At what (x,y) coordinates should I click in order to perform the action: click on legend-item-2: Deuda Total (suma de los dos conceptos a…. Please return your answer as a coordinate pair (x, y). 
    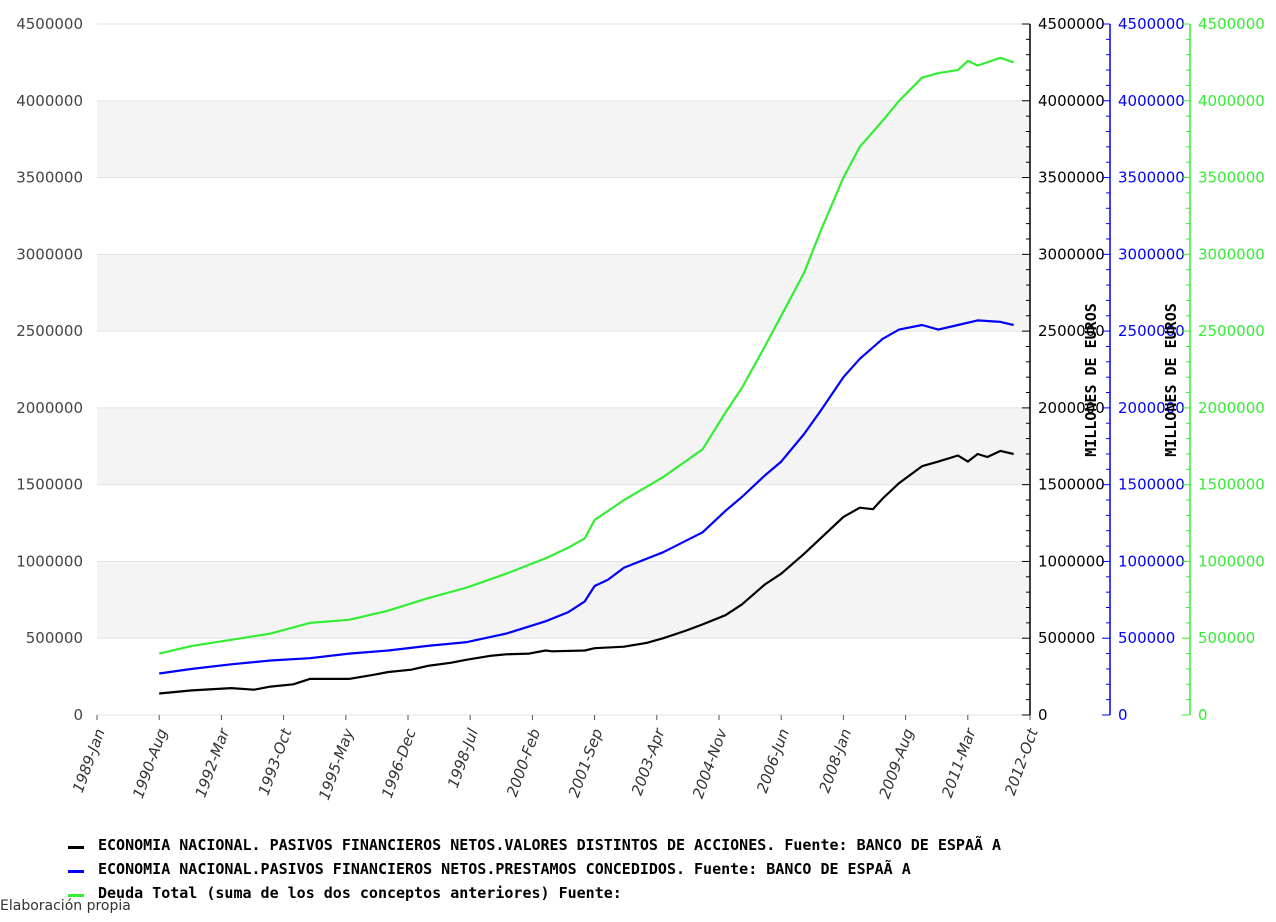
    Looking at the image, I should click on (664, 894).